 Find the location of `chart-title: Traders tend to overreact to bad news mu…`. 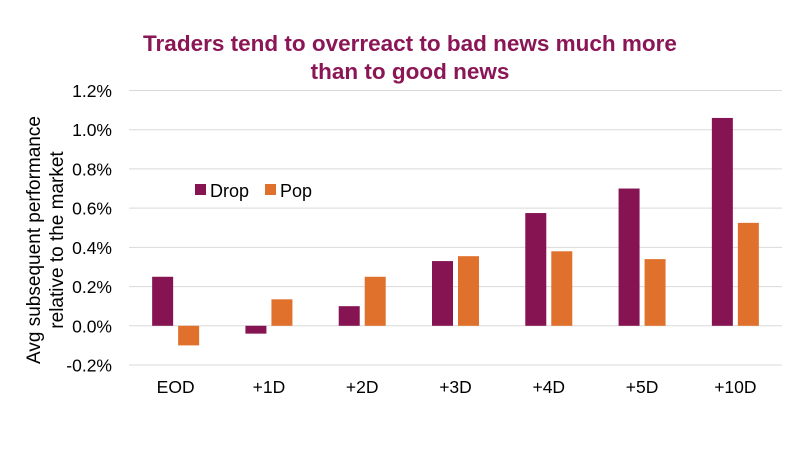

chart-title: Traders tend to overreact to bad news mu… is located at coordinates (406, 58).